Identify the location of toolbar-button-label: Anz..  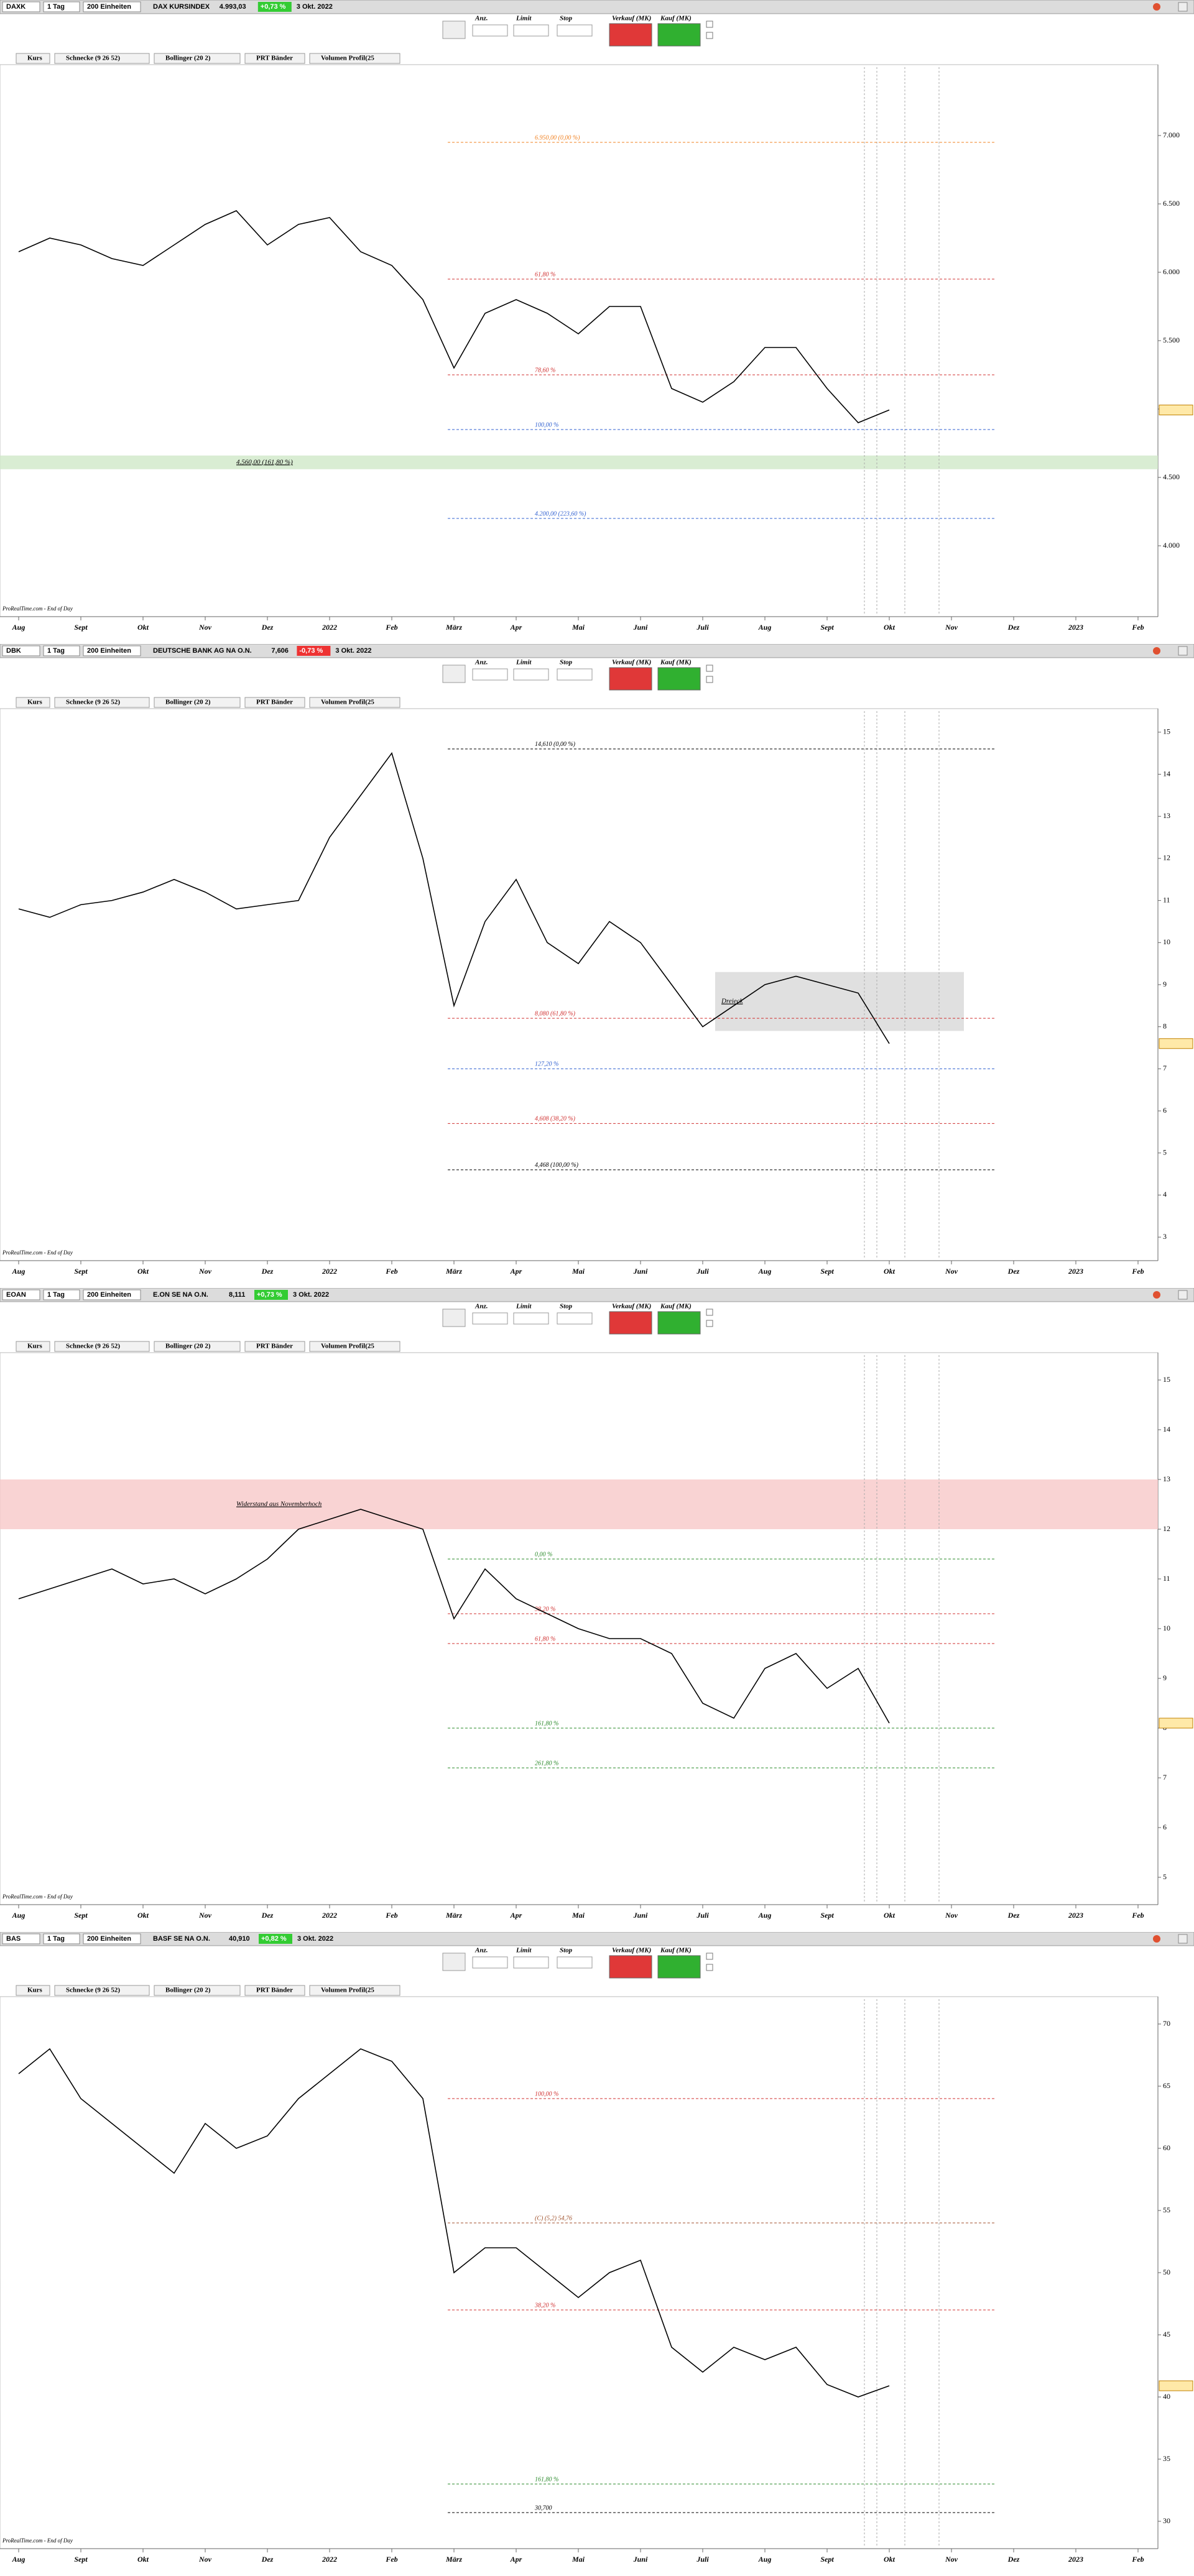
(481, 18).